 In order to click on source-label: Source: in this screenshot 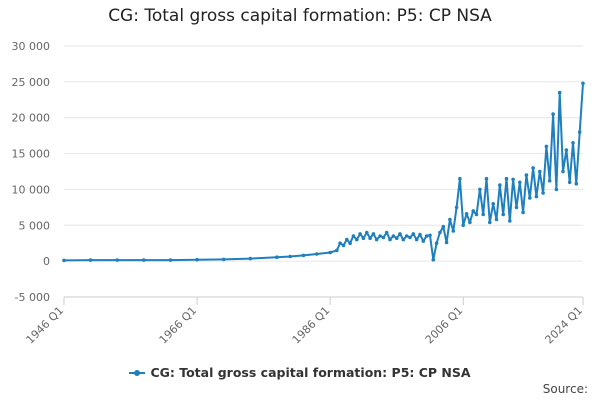, I will do `click(565, 389)`.